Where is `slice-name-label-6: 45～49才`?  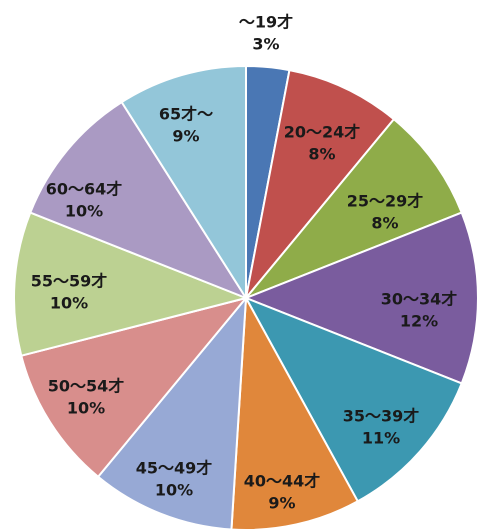 slice-name-label-6: 45～49才 is located at coordinates (174, 468).